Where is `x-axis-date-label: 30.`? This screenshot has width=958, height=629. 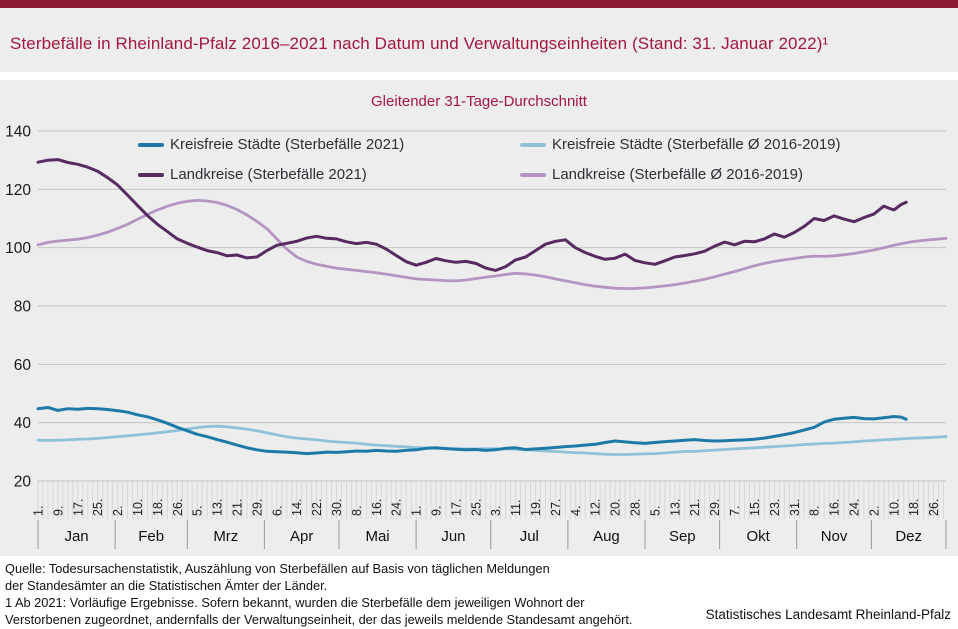 x-axis-date-label: 30. is located at coordinates (337, 507).